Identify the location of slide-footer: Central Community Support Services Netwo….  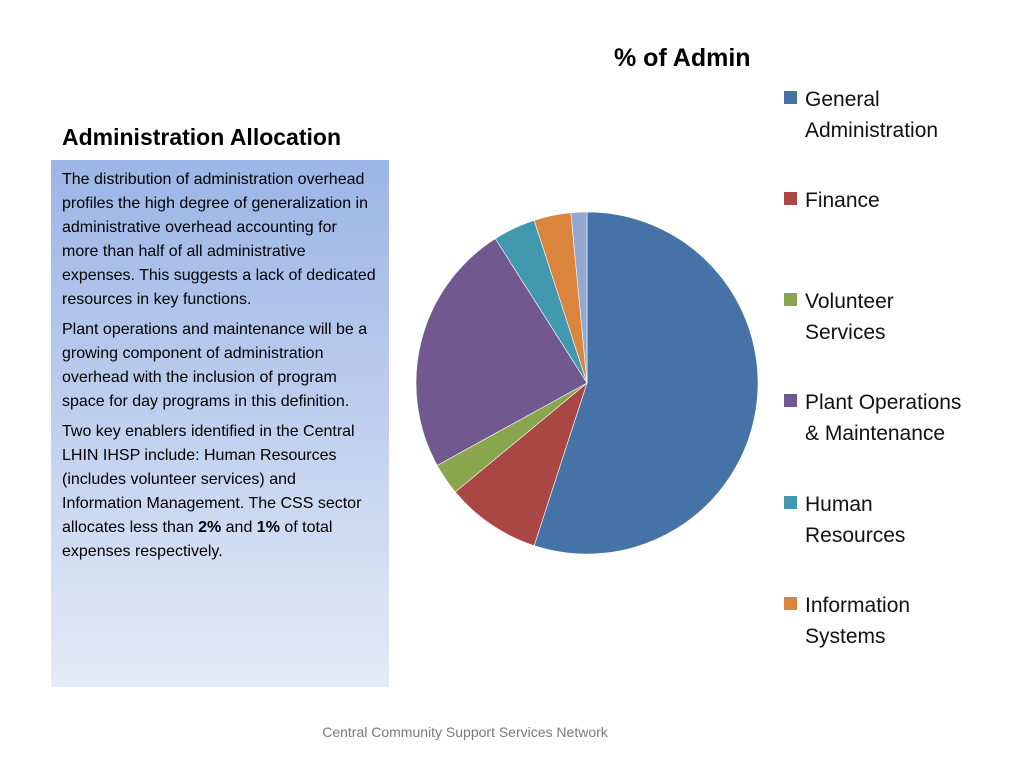
(465, 732).